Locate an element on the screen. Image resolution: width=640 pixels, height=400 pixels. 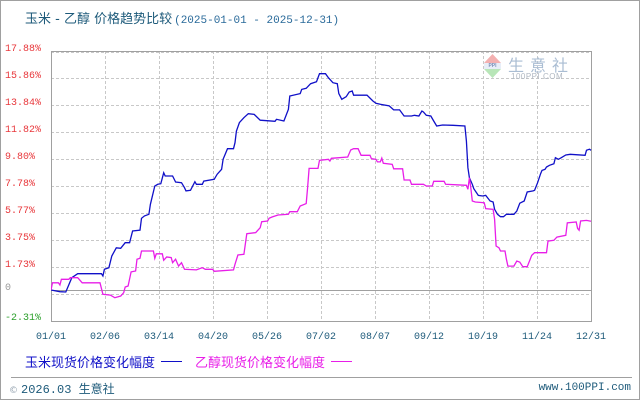
y-tick-label: 3.75% is located at coordinates (20, 238).